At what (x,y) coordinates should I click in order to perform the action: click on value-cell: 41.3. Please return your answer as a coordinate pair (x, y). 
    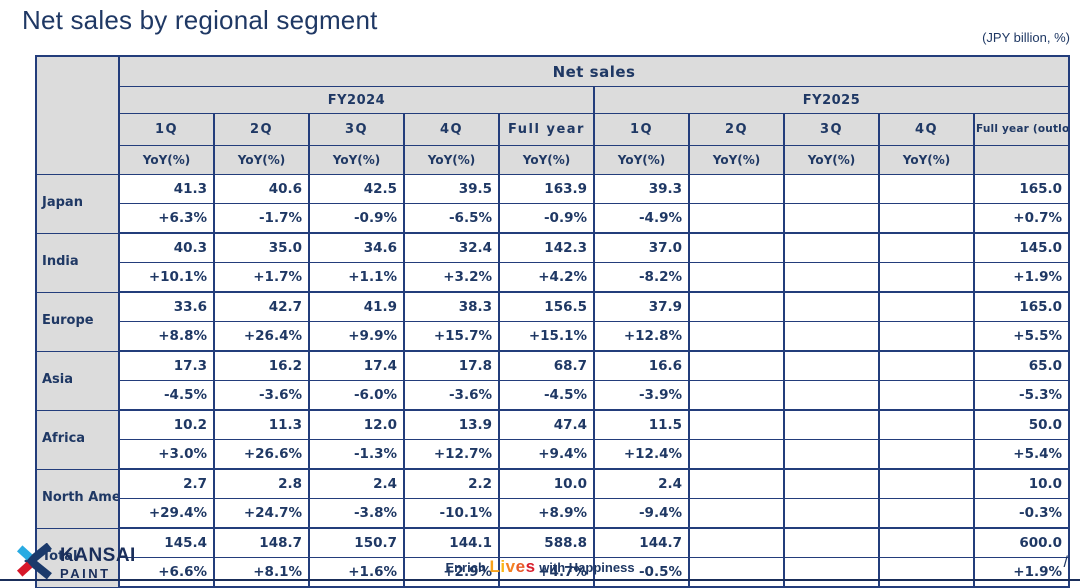
    Looking at the image, I should click on (166, 189).